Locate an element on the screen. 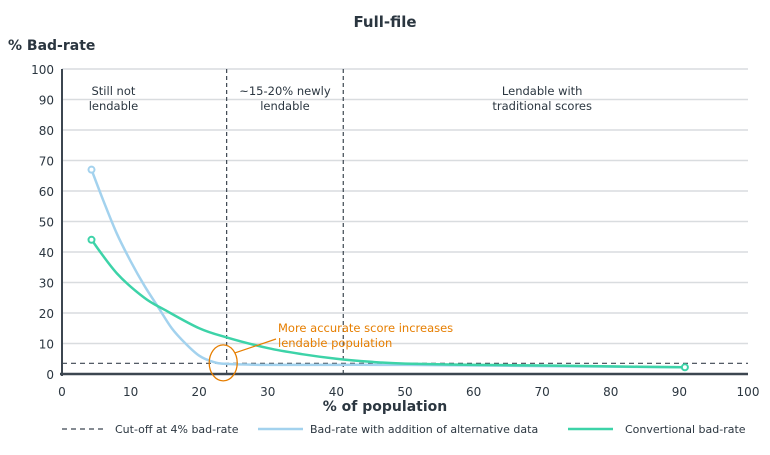  x-axis-label: % of population is located at coordinates (385, 407).